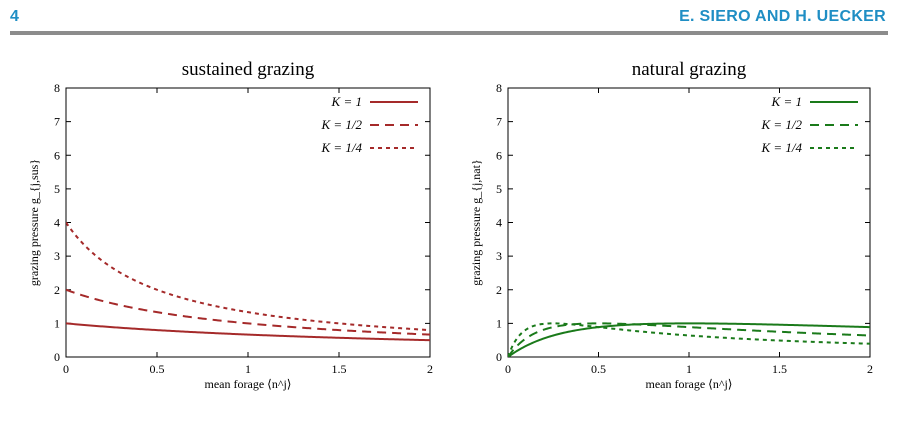 The width and height of the screenshot is (898, 433). I want to click on y-axis-label: grazing pressure g_{j,nat}, so click(476, 222).